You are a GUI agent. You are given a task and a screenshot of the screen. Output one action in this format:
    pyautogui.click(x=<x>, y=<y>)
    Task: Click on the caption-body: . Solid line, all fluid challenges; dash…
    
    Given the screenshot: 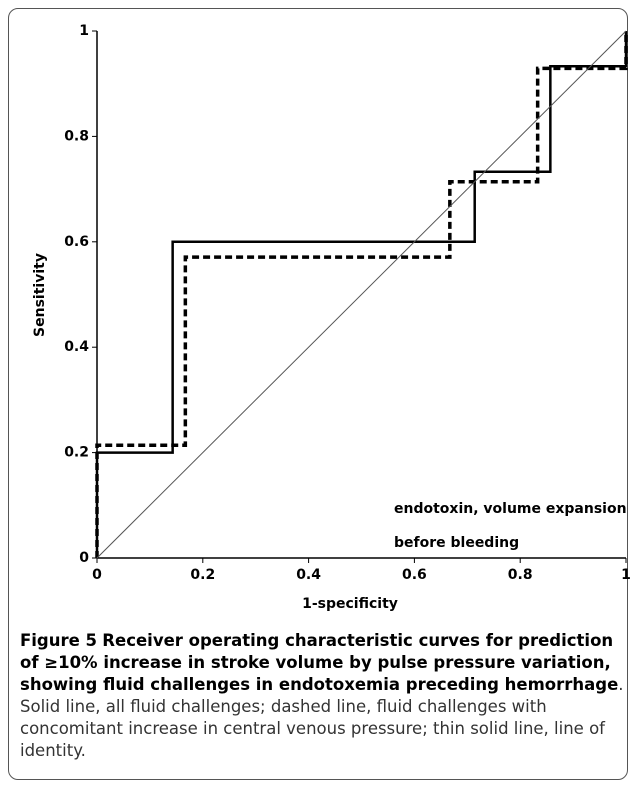 What is the action you would take?
    pyautogui.click(x=322, y=717)
    